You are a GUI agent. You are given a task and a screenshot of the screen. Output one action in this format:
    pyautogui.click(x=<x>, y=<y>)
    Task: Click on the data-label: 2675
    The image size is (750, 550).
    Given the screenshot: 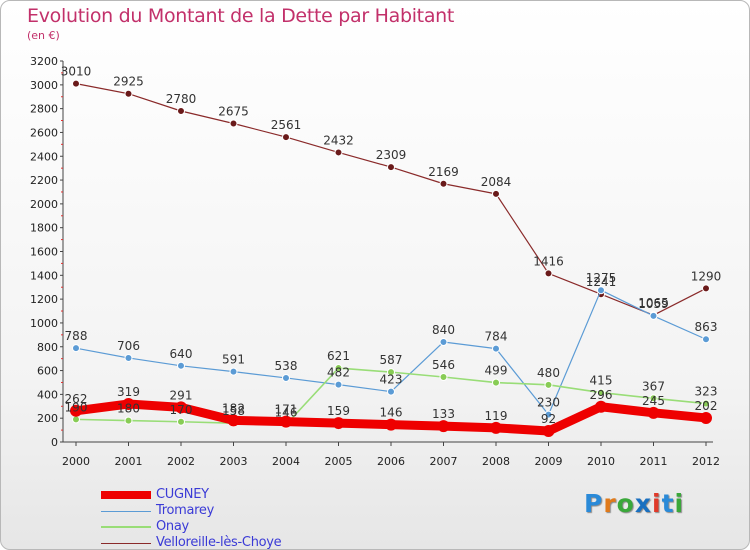 What is the action you would take?
    pyautogui.click(x=233, y=112)
    